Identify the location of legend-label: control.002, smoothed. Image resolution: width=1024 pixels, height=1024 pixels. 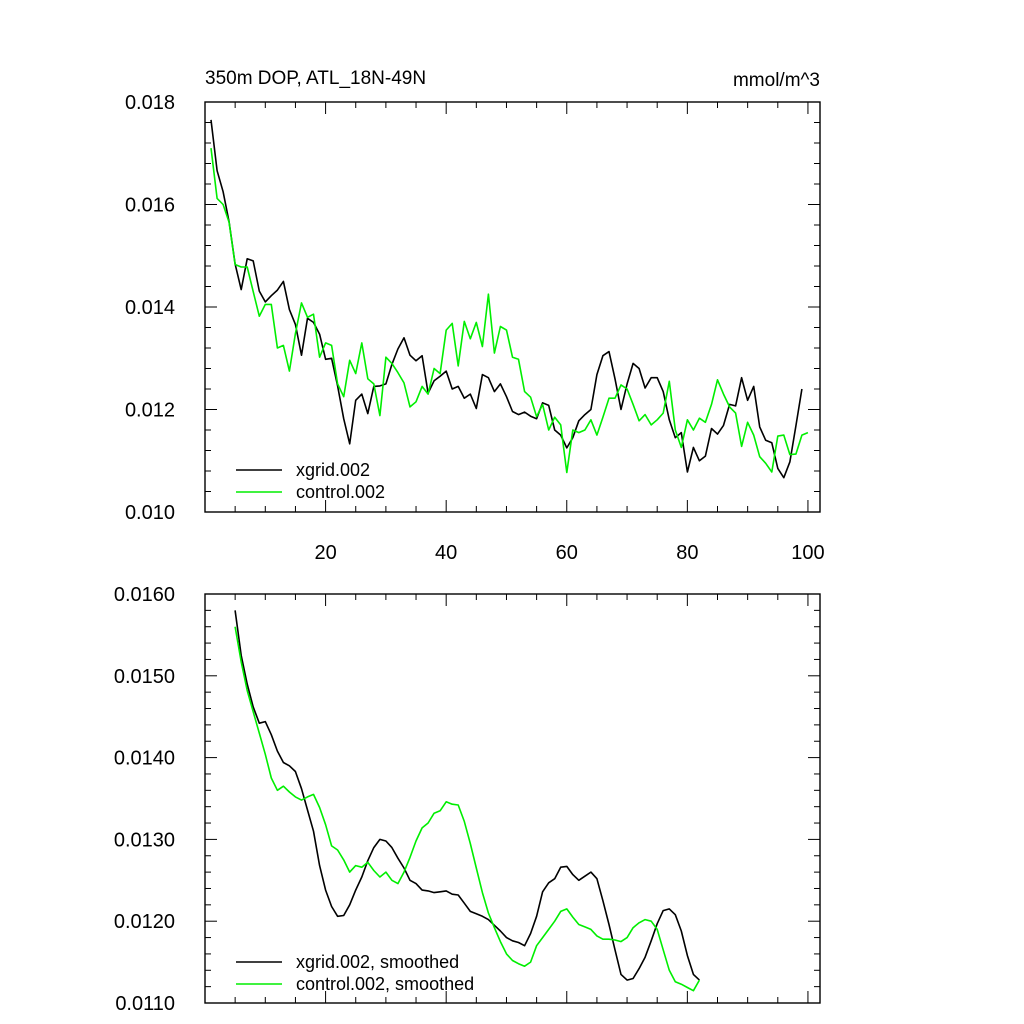
(385, 984).